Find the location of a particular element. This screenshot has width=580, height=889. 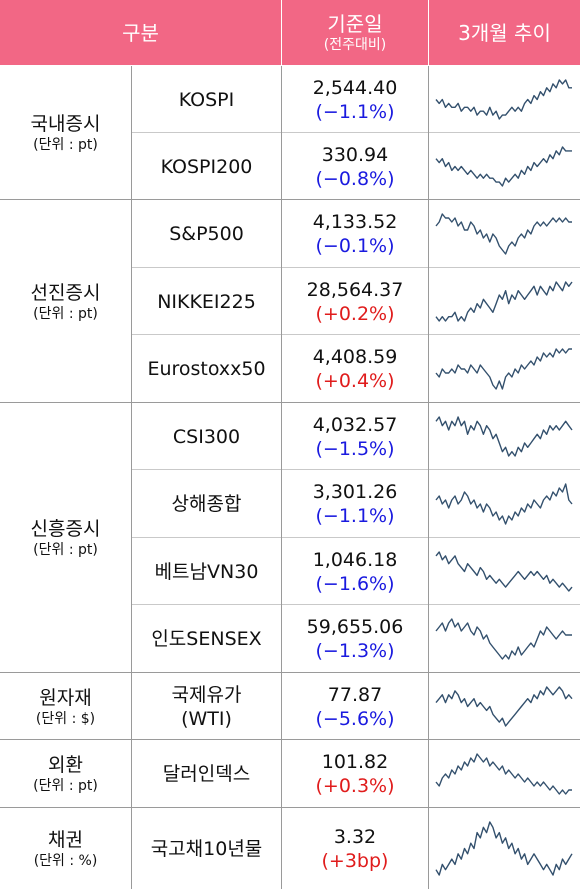

group-cell: 채권 (단위 : %) is located at coordinates (65, 848).